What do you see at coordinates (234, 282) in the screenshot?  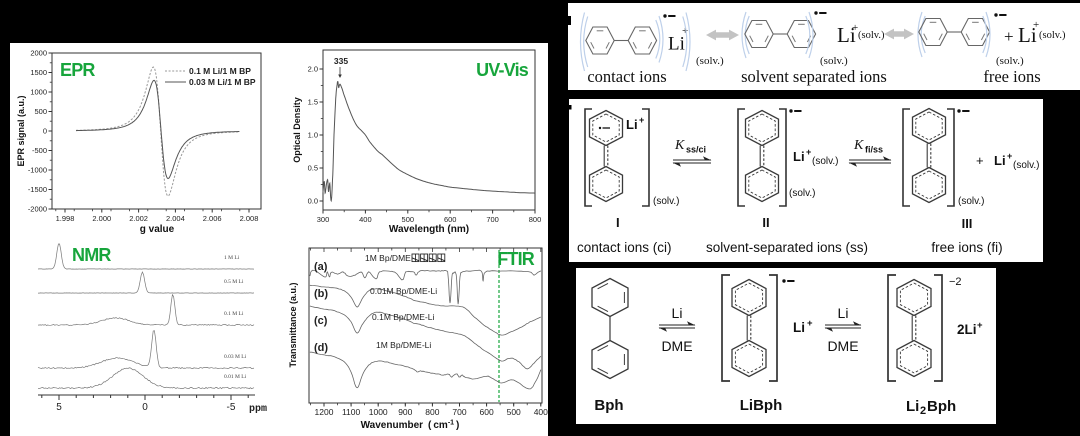 I see `svg-text: 0.5 M Li` at bounding box center [234, 282].